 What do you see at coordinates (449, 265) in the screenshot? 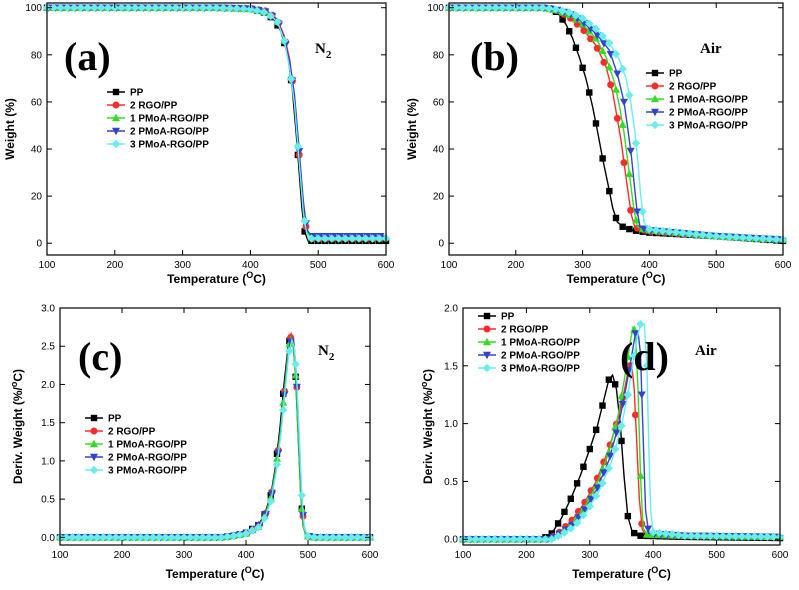
I see `x-tick-label: 100` at bounding box center [449, 265].